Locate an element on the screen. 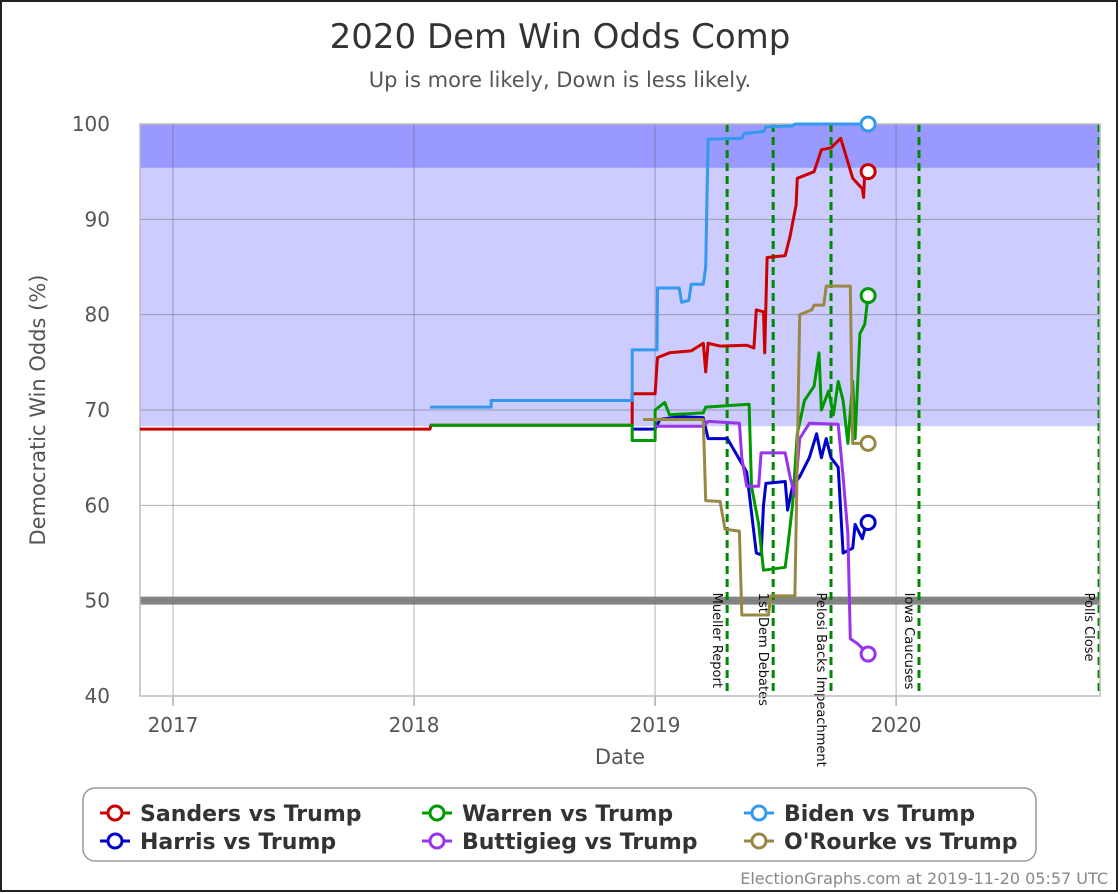 This screenshot has width=1120, height=894. x-tick-label: 2019 is located at coordinates (655, 725).